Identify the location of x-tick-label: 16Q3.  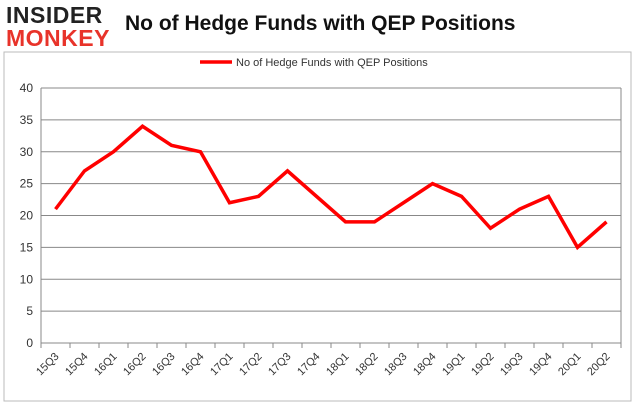
(164, 365).